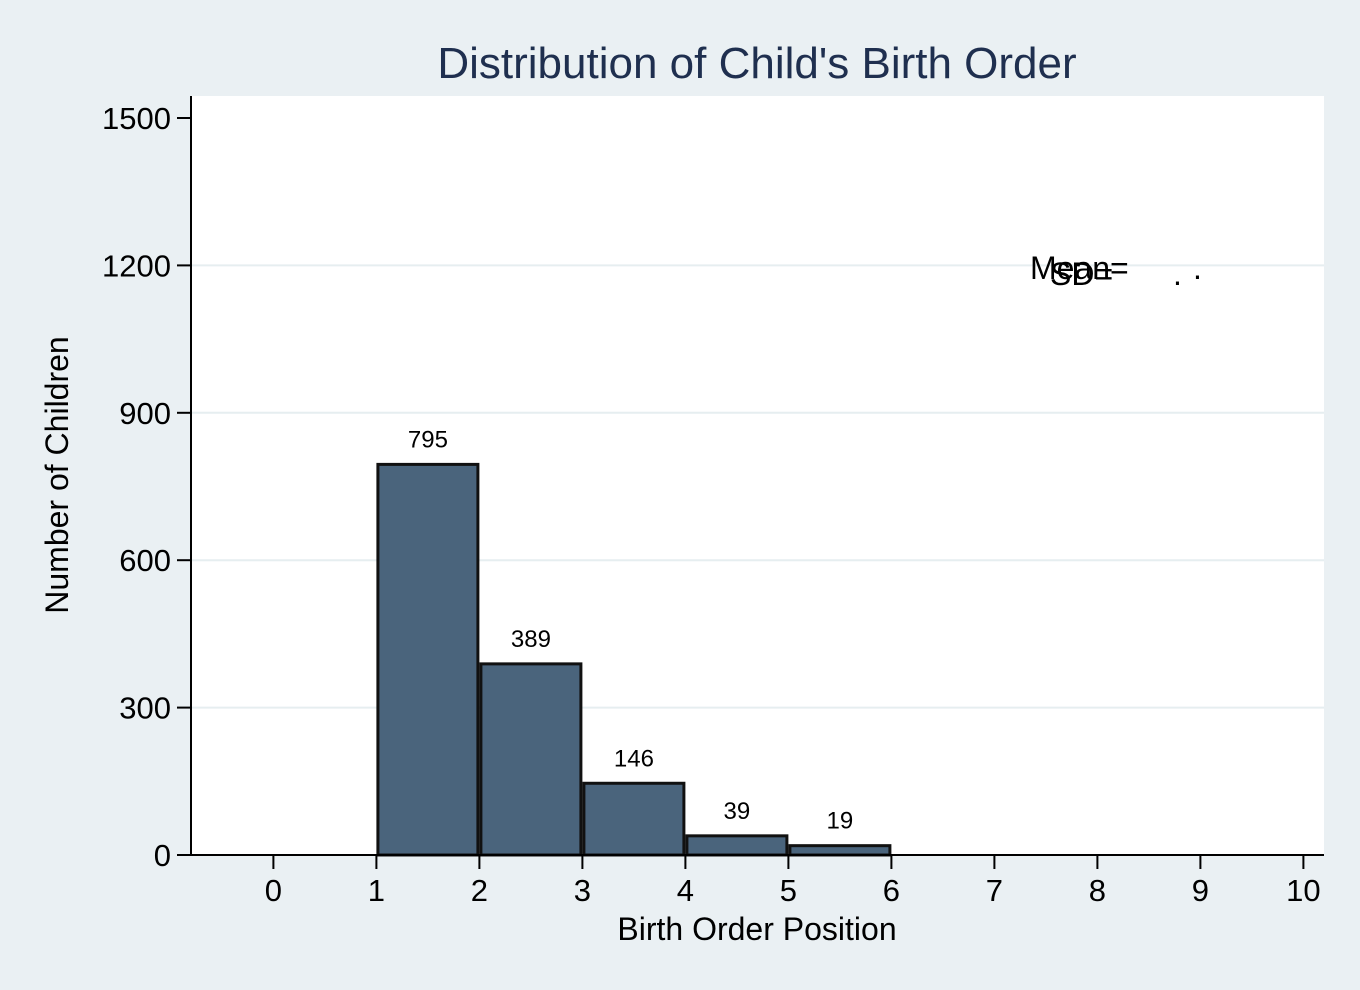 The width and height of the screenshot is (1360, 990). Describe the element at coordinates (756, 63) in the screenshot. I see `chart-title: Distribution of Child's Birth Order` at that location.